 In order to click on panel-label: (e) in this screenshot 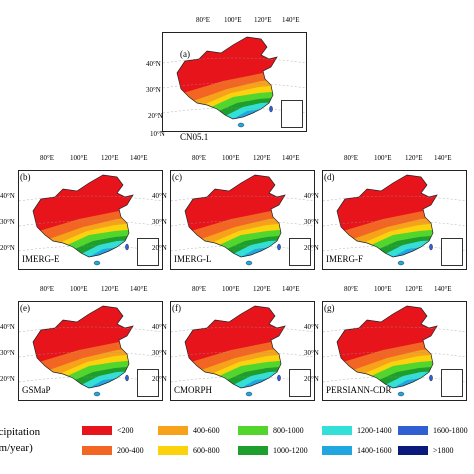, I will do `click(25, 308)`.